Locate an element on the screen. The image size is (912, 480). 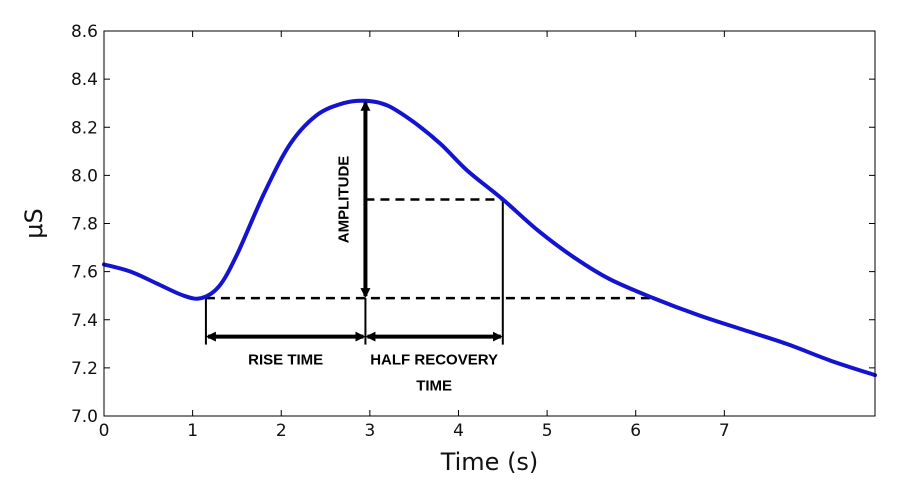
amplitude-label: AMPLITUDE is located at coordinates (343, 200).